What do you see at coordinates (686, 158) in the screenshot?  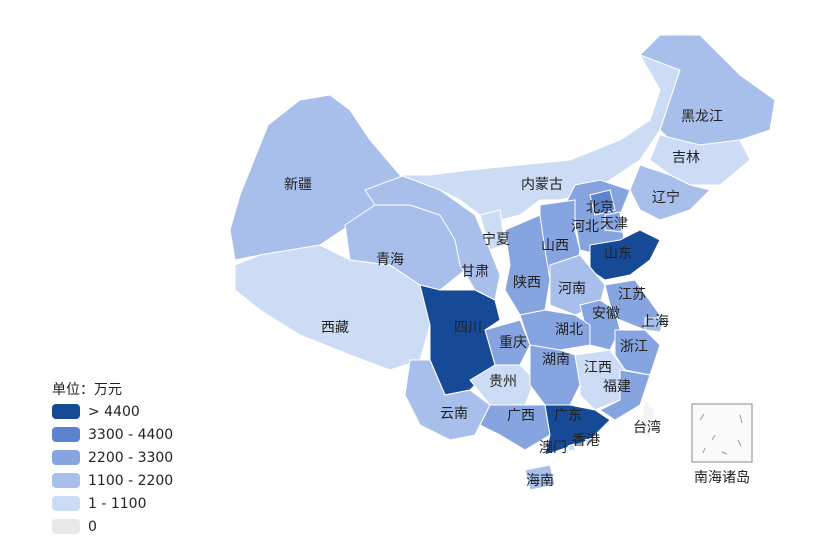 I see `province-label: 吉林` at bounding box center [686, 158].